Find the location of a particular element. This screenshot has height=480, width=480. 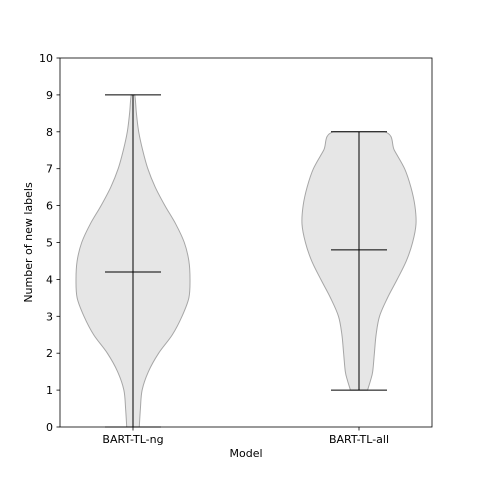

y-tick-label: 1 is located at coordinates (49, 390).